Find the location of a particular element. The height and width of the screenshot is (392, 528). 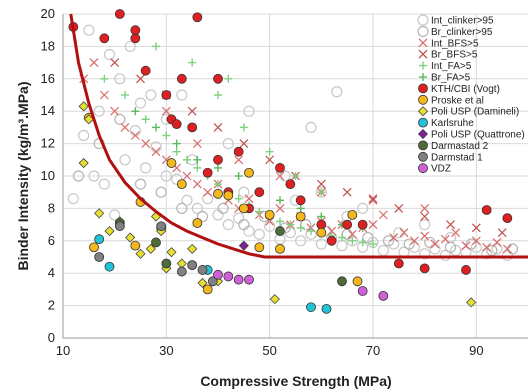

legend-item: KTH/CBI (Vogt) is located at coordinates (459, 89).